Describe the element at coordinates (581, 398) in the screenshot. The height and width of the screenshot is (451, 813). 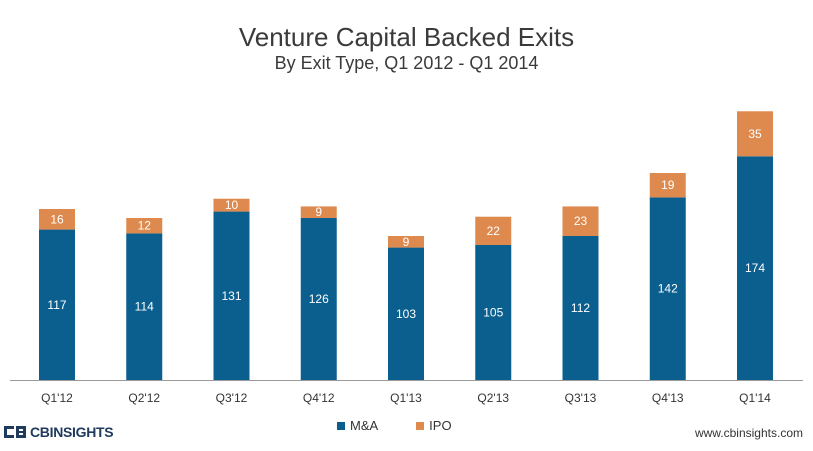
I see `x-tick-label-6: Q3'13` at that location.